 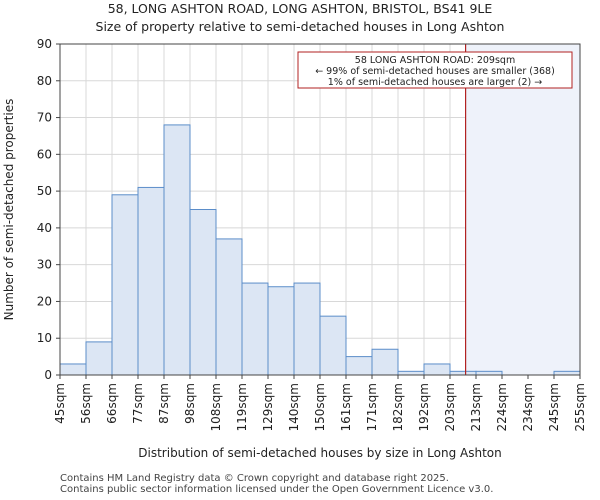 What do you see at coordinates (151, 281) in the screenshot?
I see `bar-77sqm` at bounding box center [151, 281].